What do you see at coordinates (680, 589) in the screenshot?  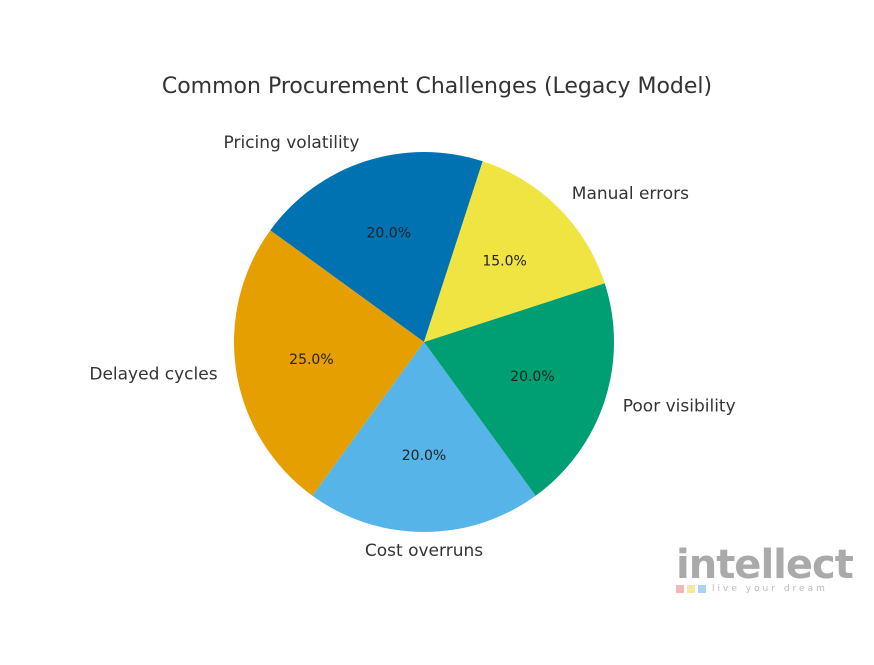 I see `logo-square-red` at bounding box center [680, 589].